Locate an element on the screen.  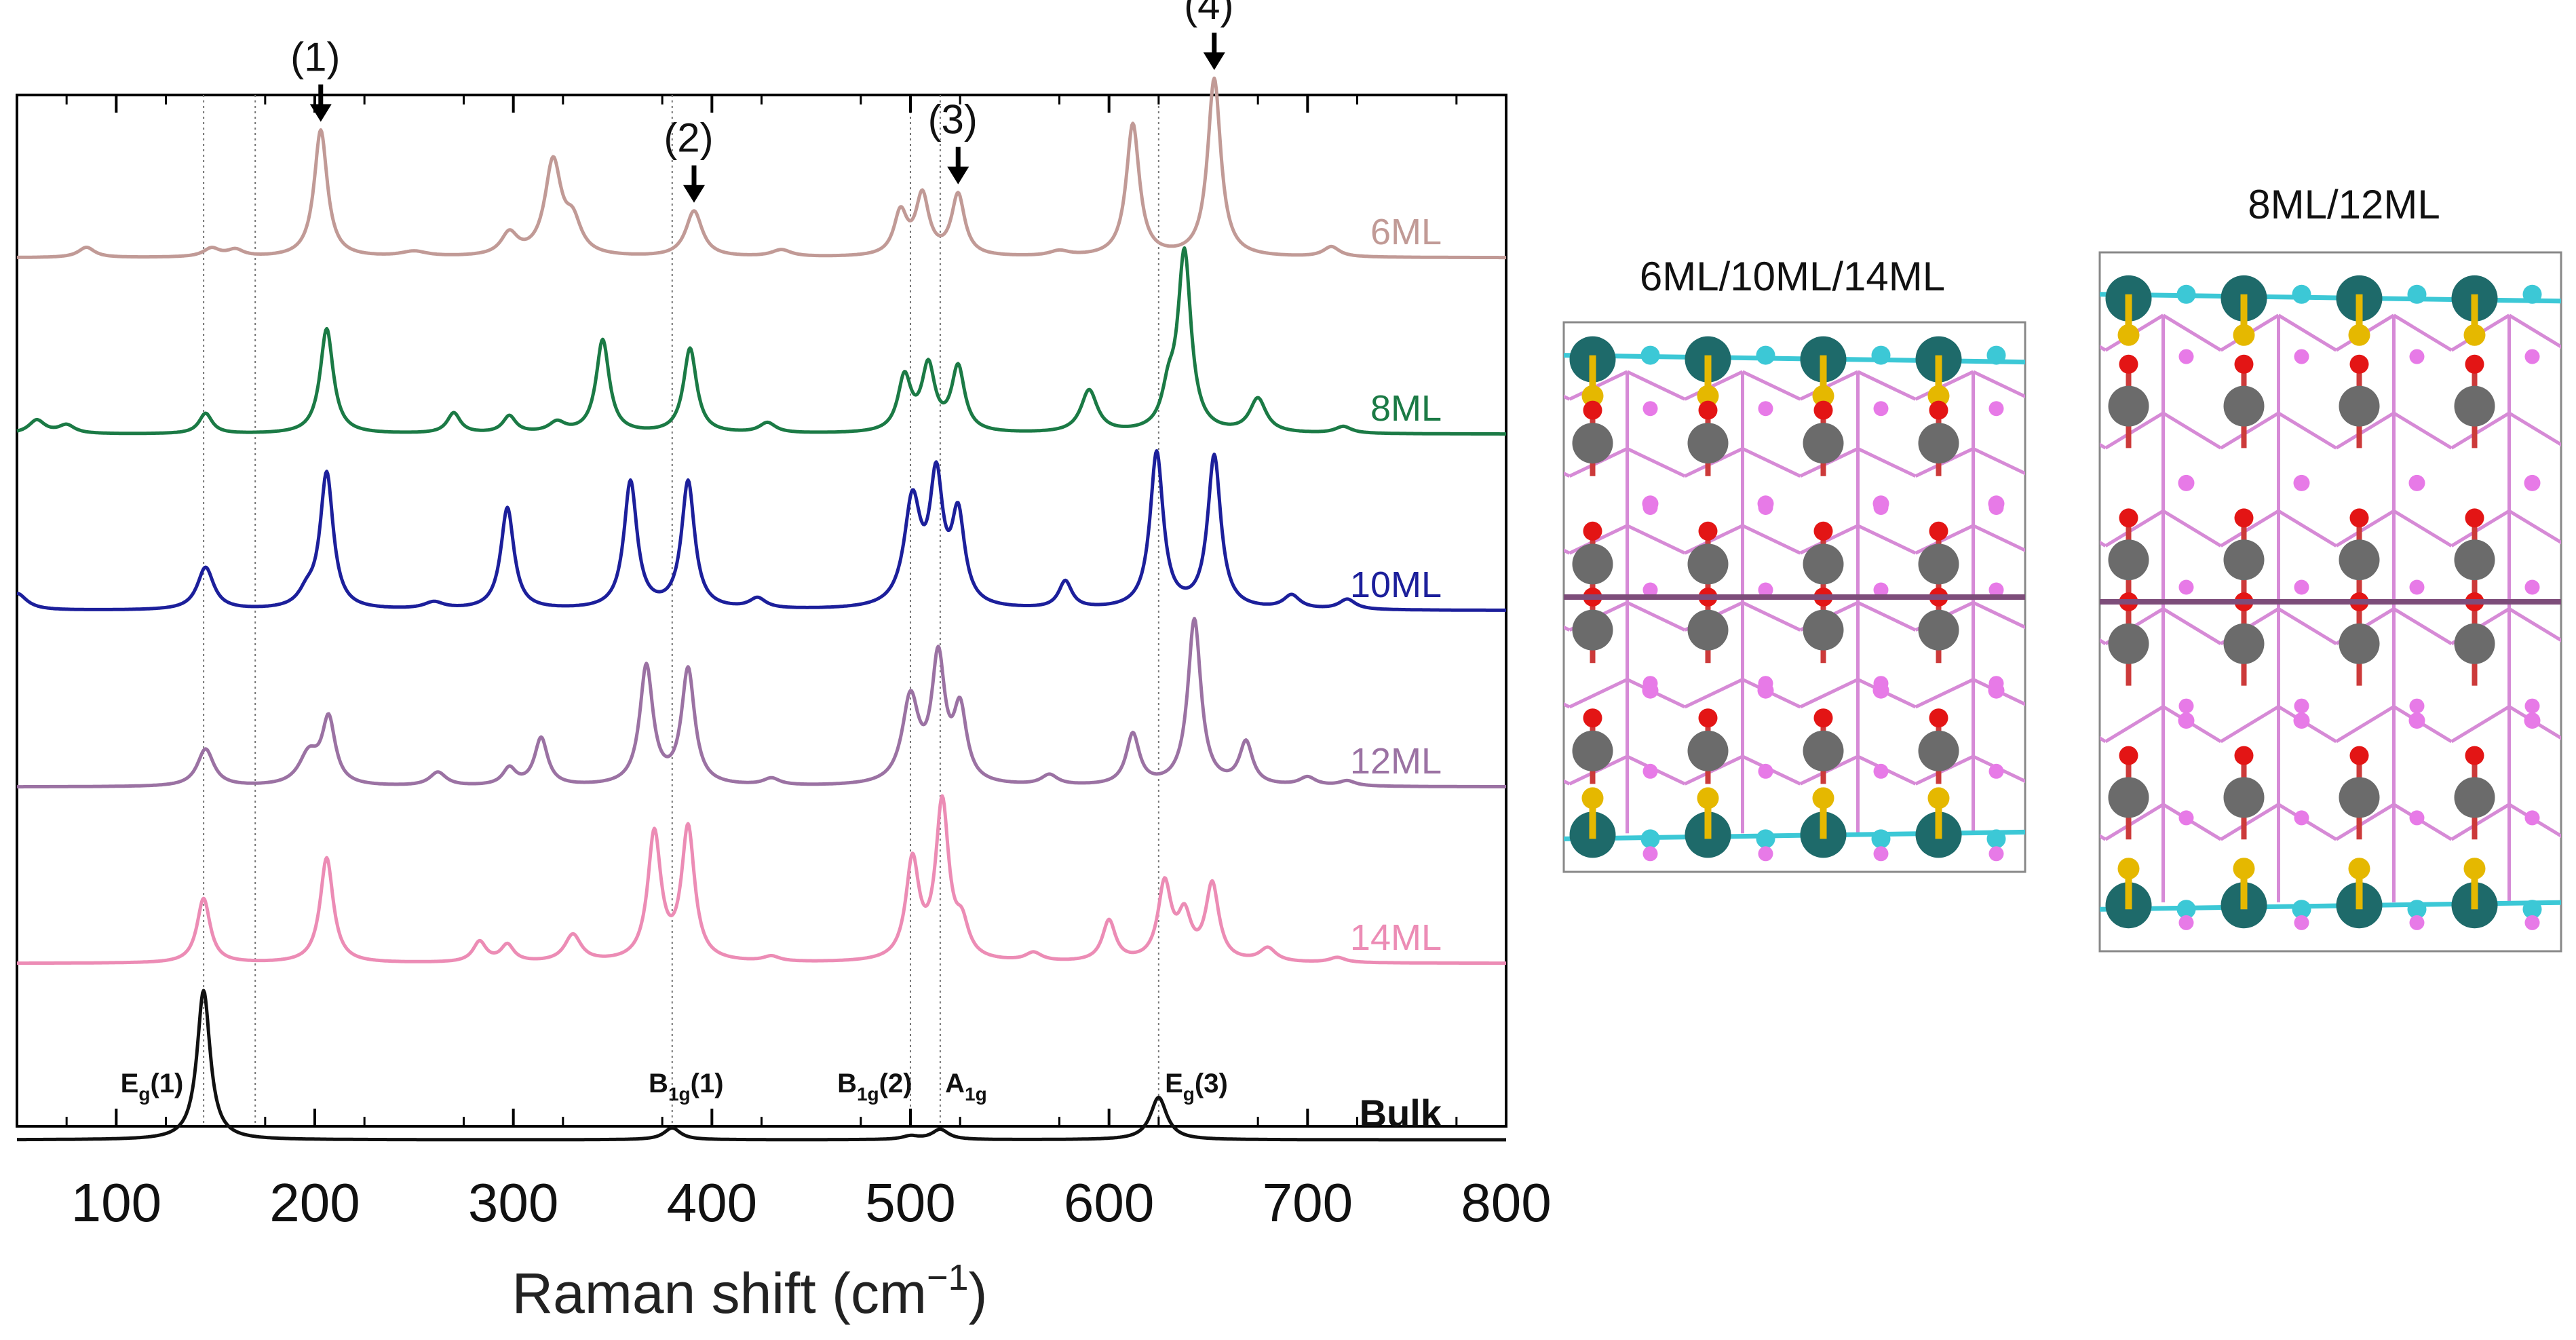
arrow-label-2: (2) is located at coordinates (688, 138).